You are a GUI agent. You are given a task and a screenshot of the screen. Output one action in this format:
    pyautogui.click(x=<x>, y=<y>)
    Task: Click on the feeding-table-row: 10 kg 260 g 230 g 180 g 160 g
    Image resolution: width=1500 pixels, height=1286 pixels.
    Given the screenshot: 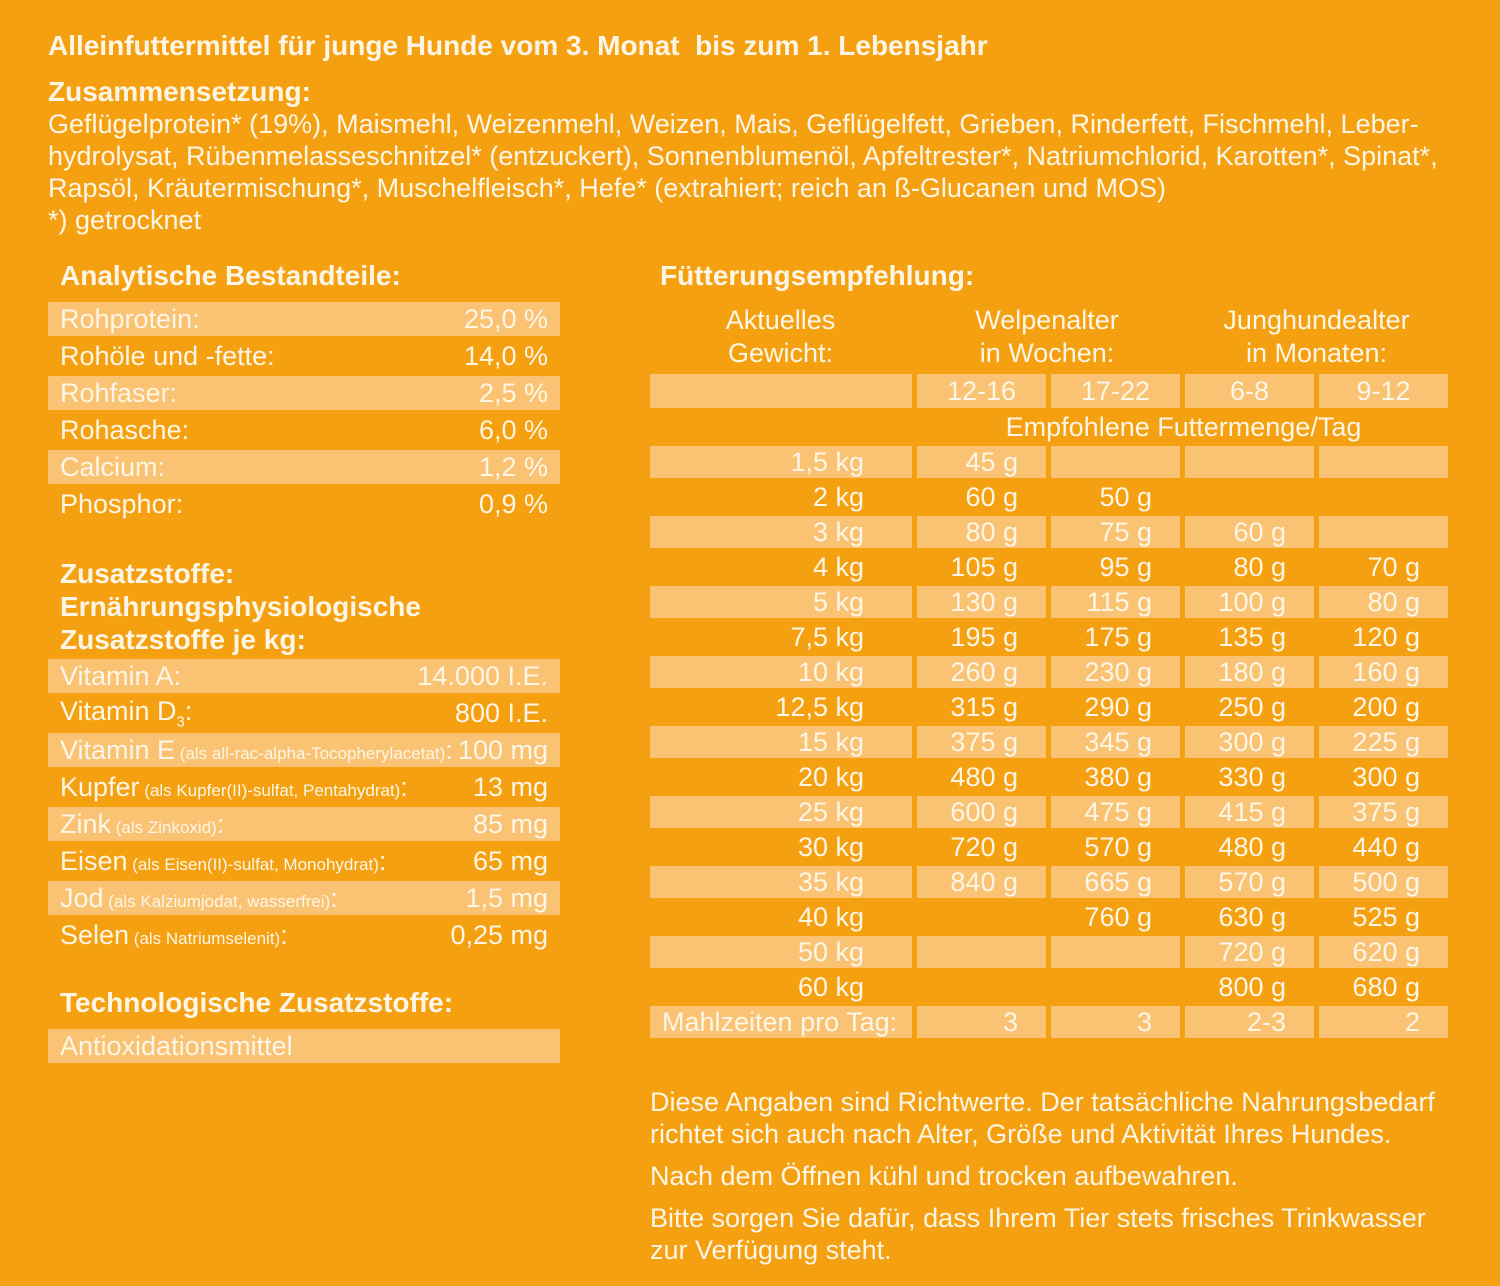 What is the action you would take?
    pyautogui.click(x=1050, y=672)
    